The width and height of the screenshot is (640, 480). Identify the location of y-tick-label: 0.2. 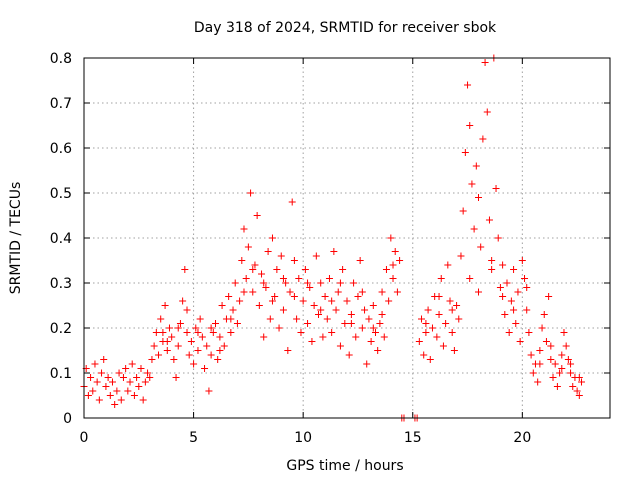
(61, 329).